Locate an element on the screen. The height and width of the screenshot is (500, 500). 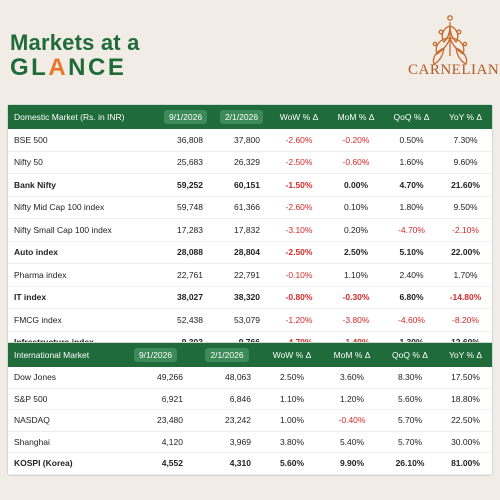
table-cell-yoy: 9.60% is located at coordinates (465, 162).